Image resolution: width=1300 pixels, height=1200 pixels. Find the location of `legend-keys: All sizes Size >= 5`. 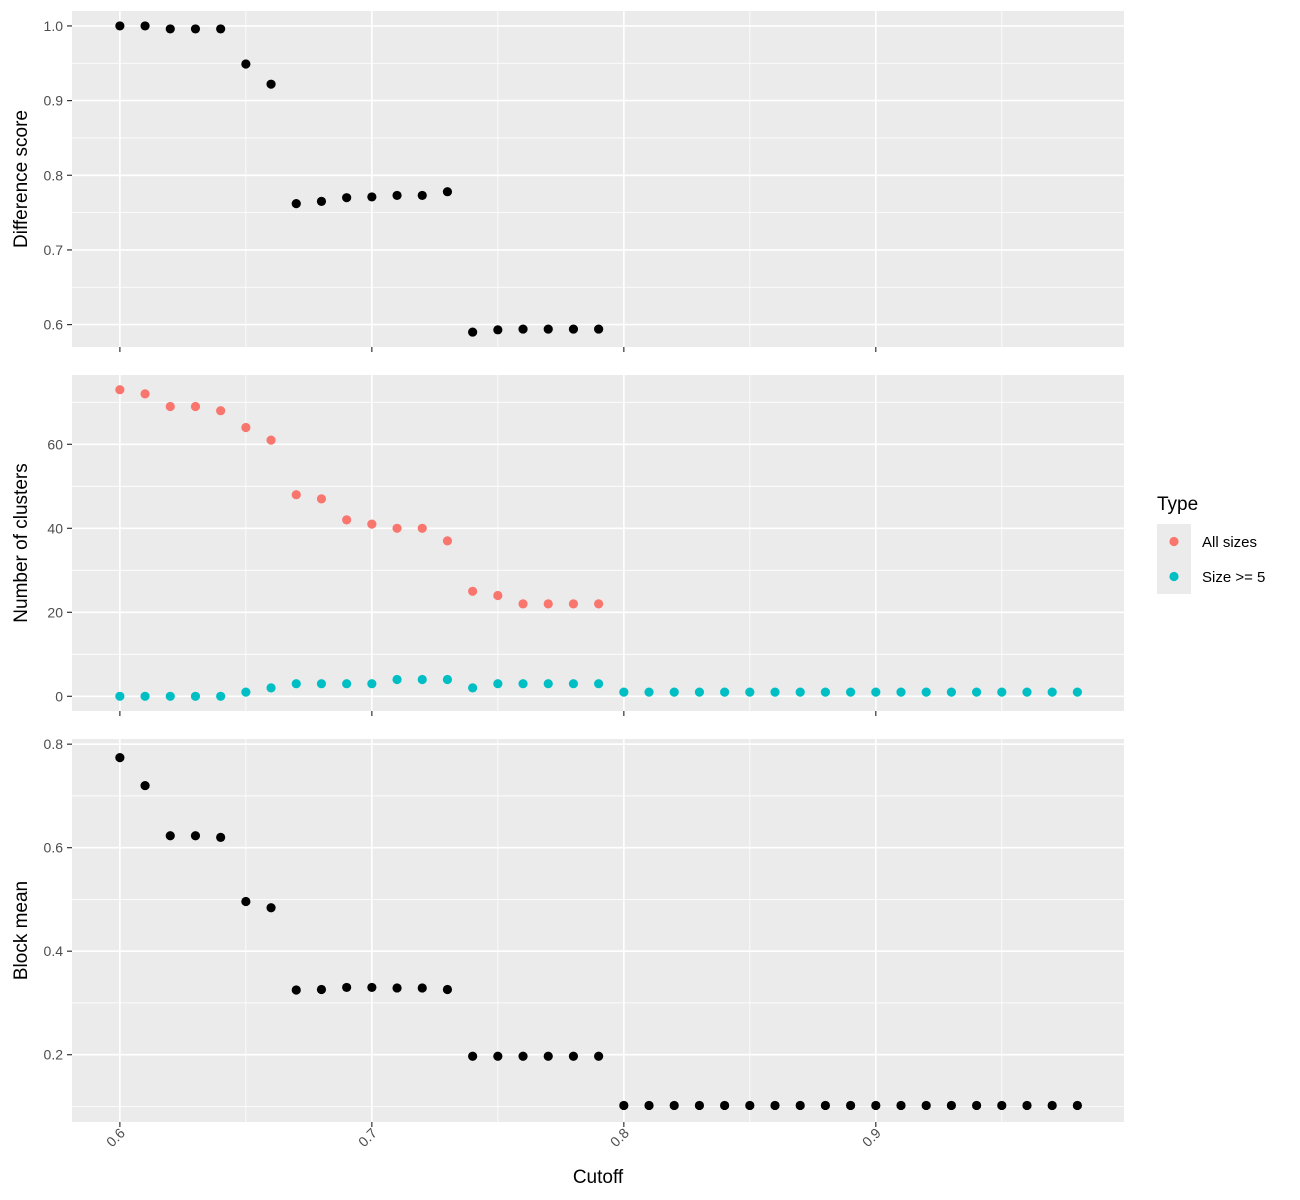

legend-keys: All sizes Size >= 5 is located at coordinates (1211, 559).